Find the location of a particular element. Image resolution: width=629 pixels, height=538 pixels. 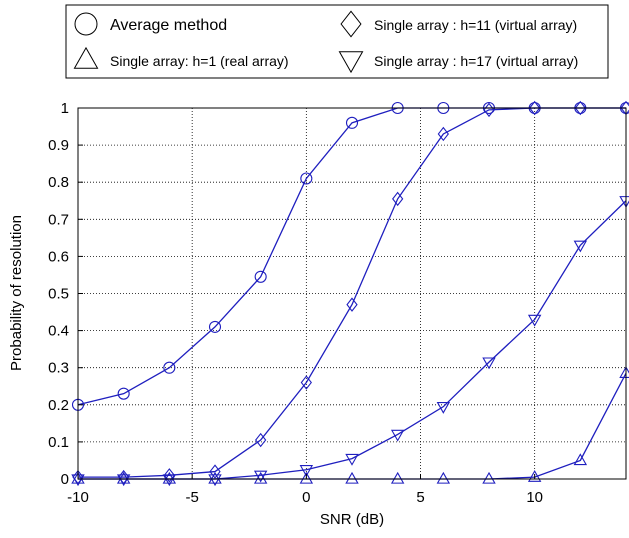

x-tick-label: 0 is located at coordinates (306, 497).